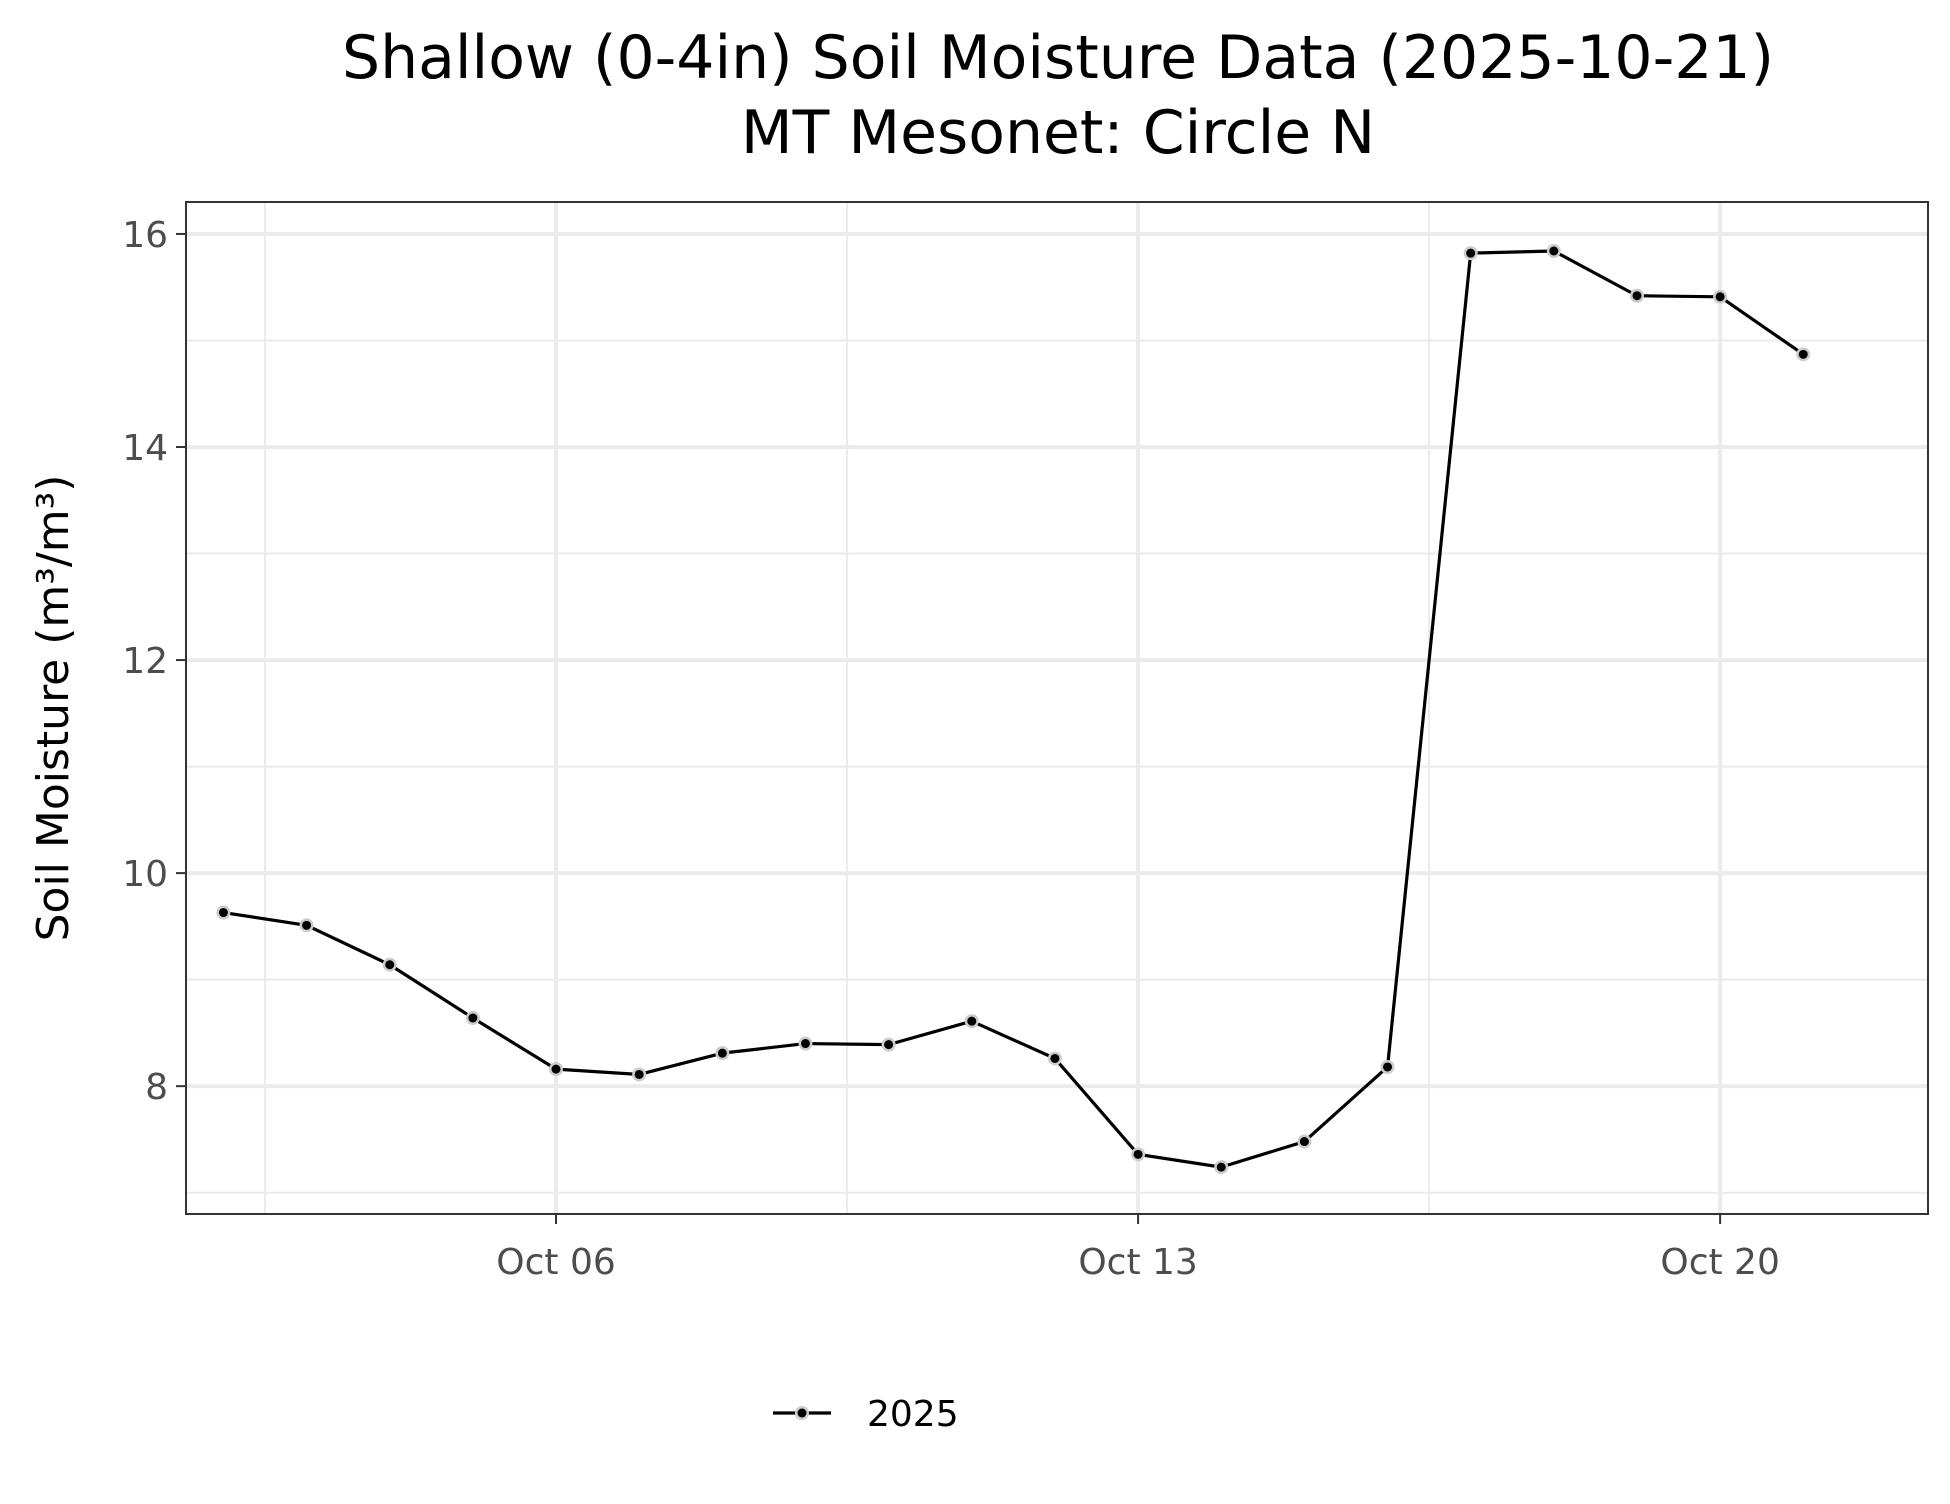  What do you see at coordinates (1058, 133) in the screenshot?
I see `chart-subtitle: MT Mesonet: Circle N` at bounding box center [1058, 133].